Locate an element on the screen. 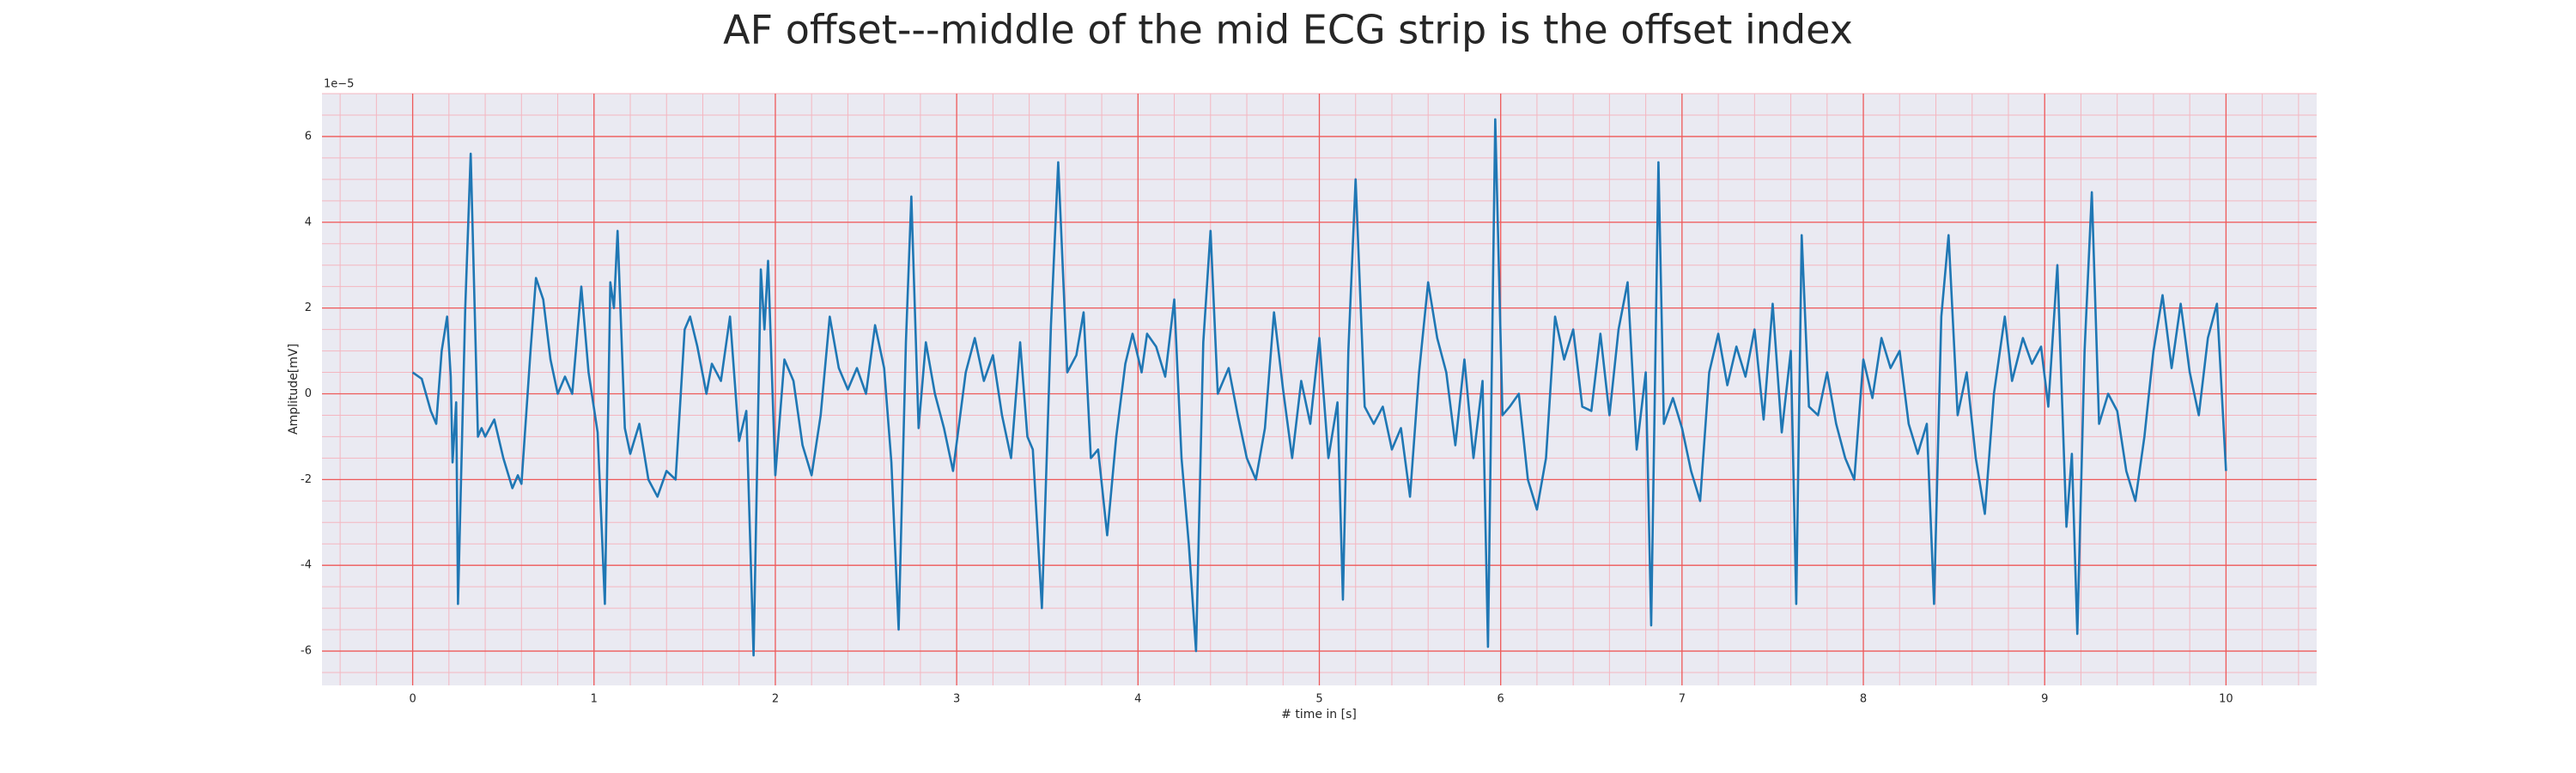  y-tick-label: 2 is located at coordinates (308, 307).